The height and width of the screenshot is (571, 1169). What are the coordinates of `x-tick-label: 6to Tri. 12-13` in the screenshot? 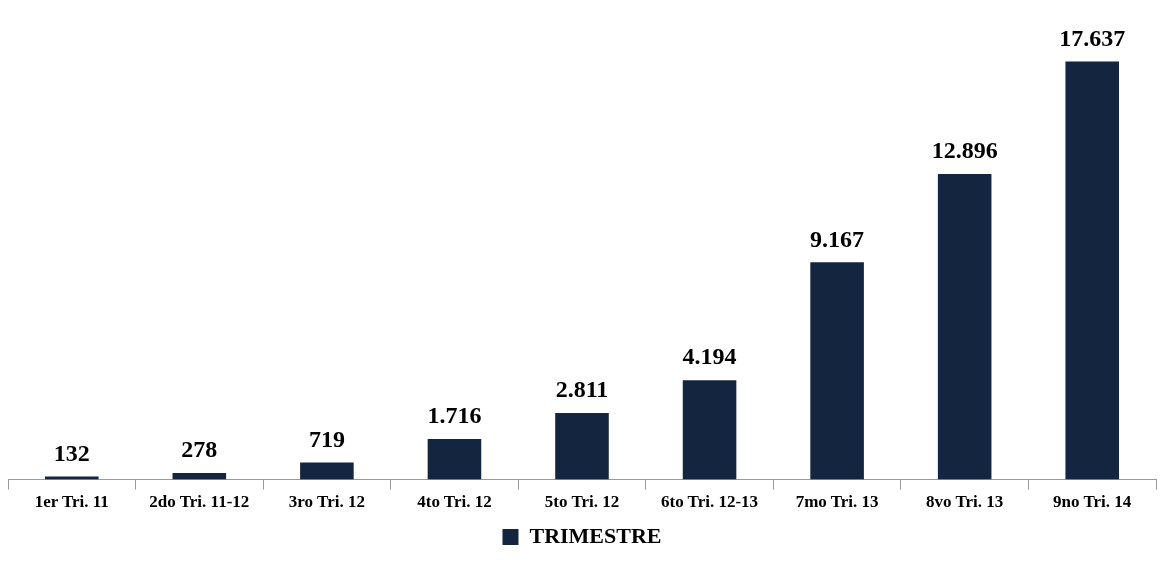 It's located at (709, 502).